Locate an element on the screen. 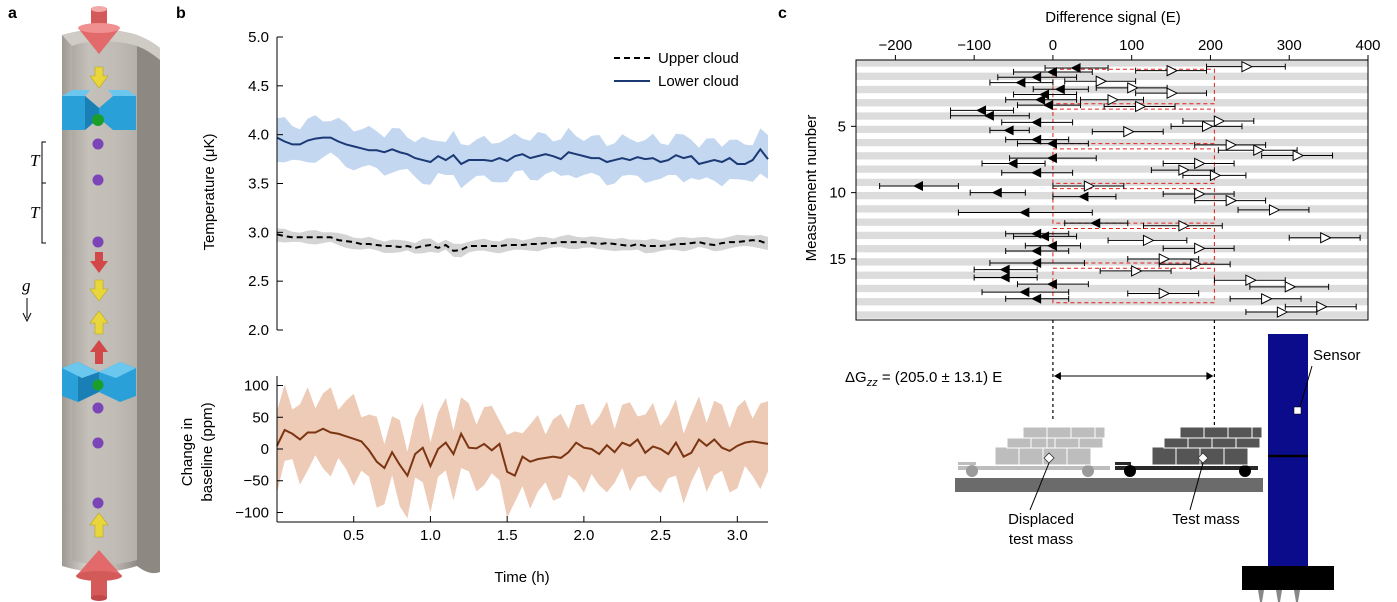 The image size is (1397, 602). red-arrow-down-icon is located at coordinates (99, 262).